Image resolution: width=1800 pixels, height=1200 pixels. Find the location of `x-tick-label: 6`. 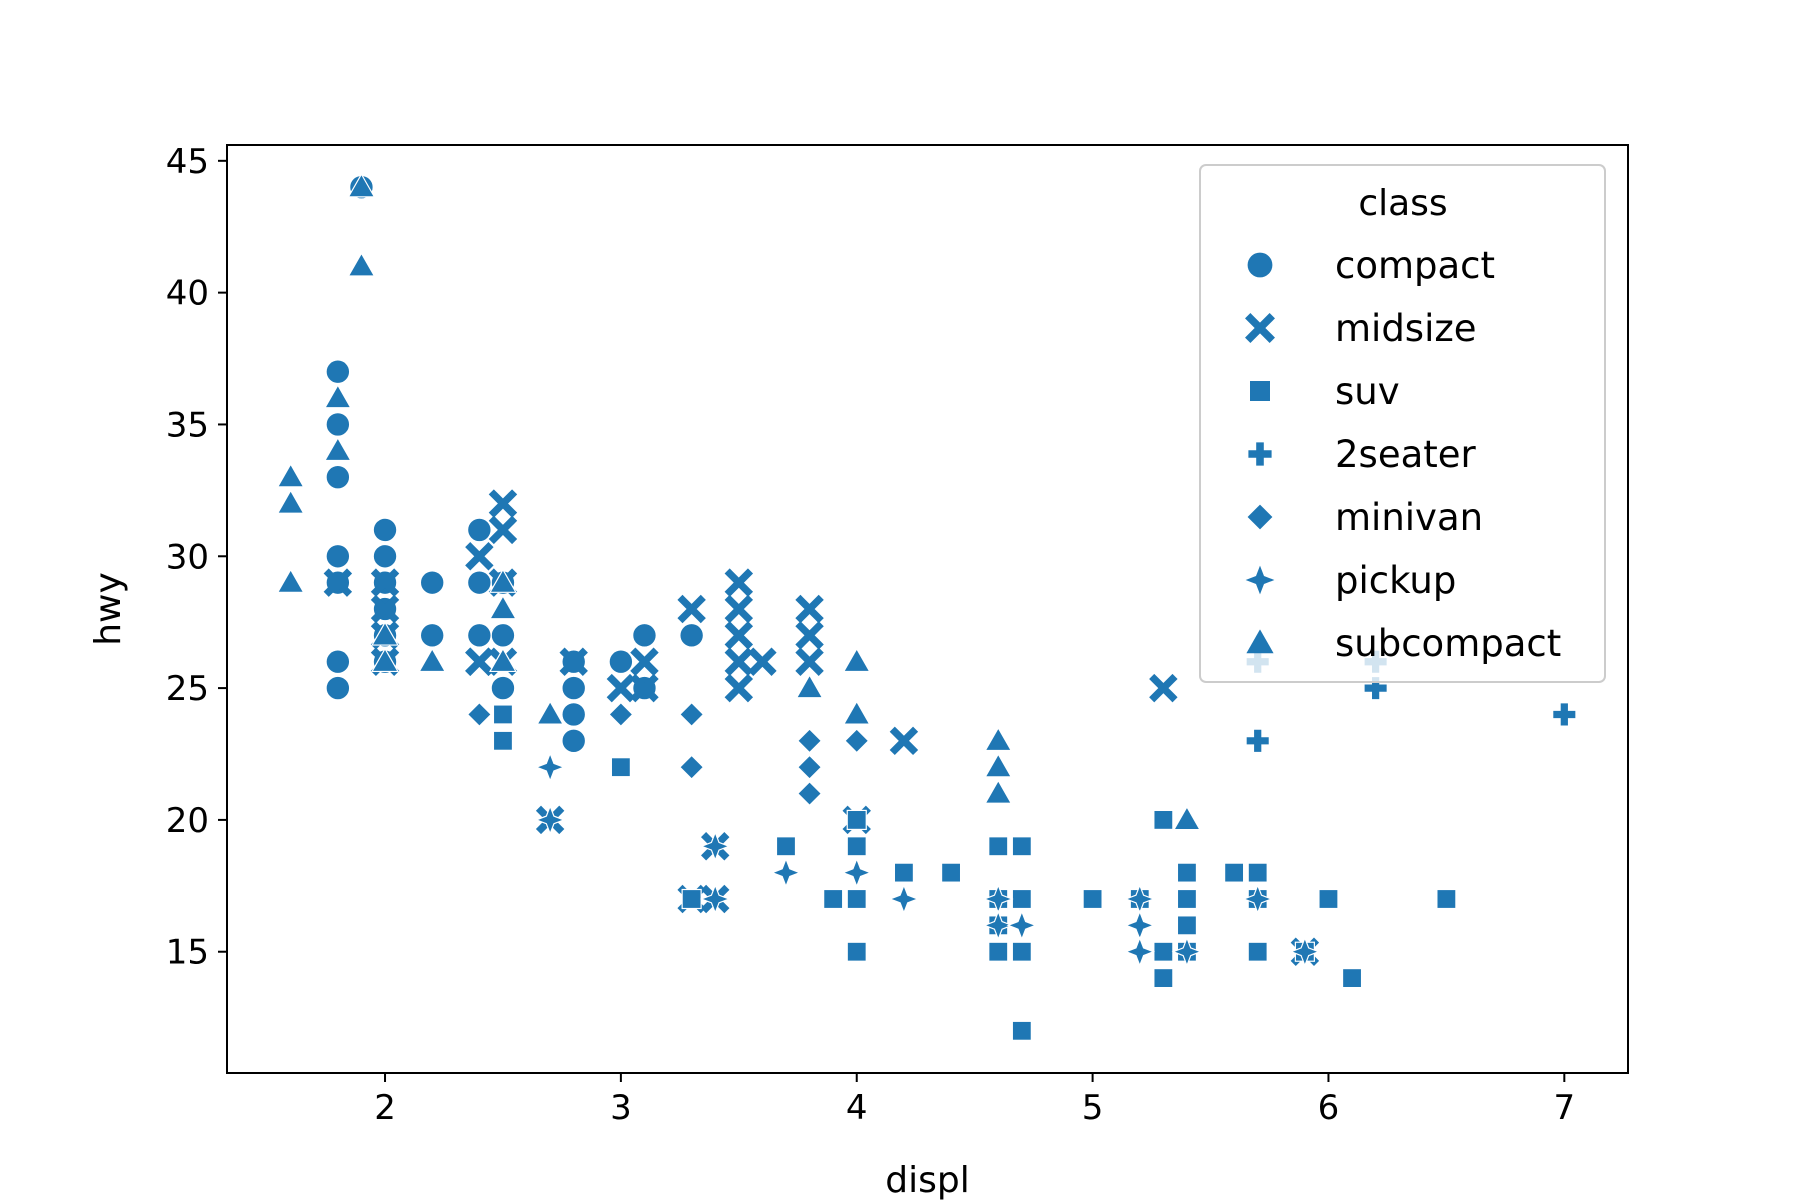

x-tick-label: 6 is located at coordinates (1329, 1108).